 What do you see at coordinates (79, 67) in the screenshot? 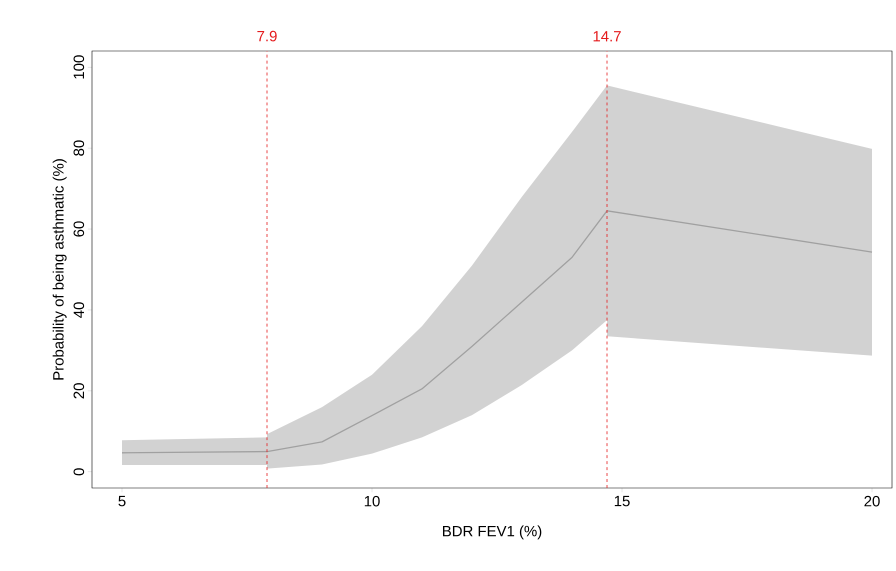
I see `y-tick-label: 100` at bounding box center [79, 67].